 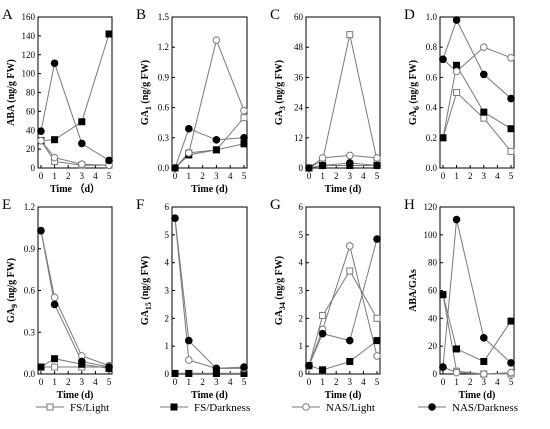 I want to click on y-tick-label: 0.6, so click(x=164, y=108).